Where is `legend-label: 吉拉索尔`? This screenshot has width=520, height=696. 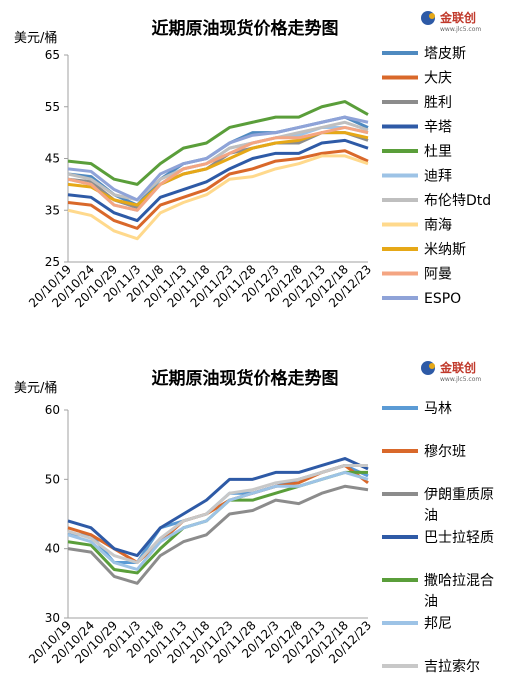
legend-label: 吉拉索尔 is located at coordinates (452, 666).